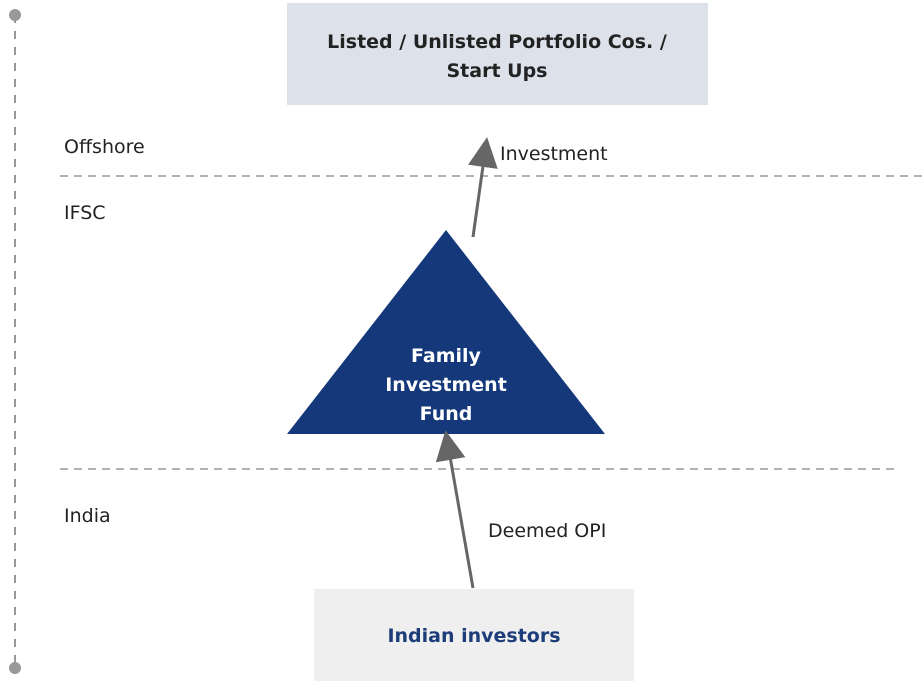 Image resolution: width=923 pixels, height=686 pixels. Describe the element at coordinates (497, 54) in the screenshot. I see `top-box` at that location.